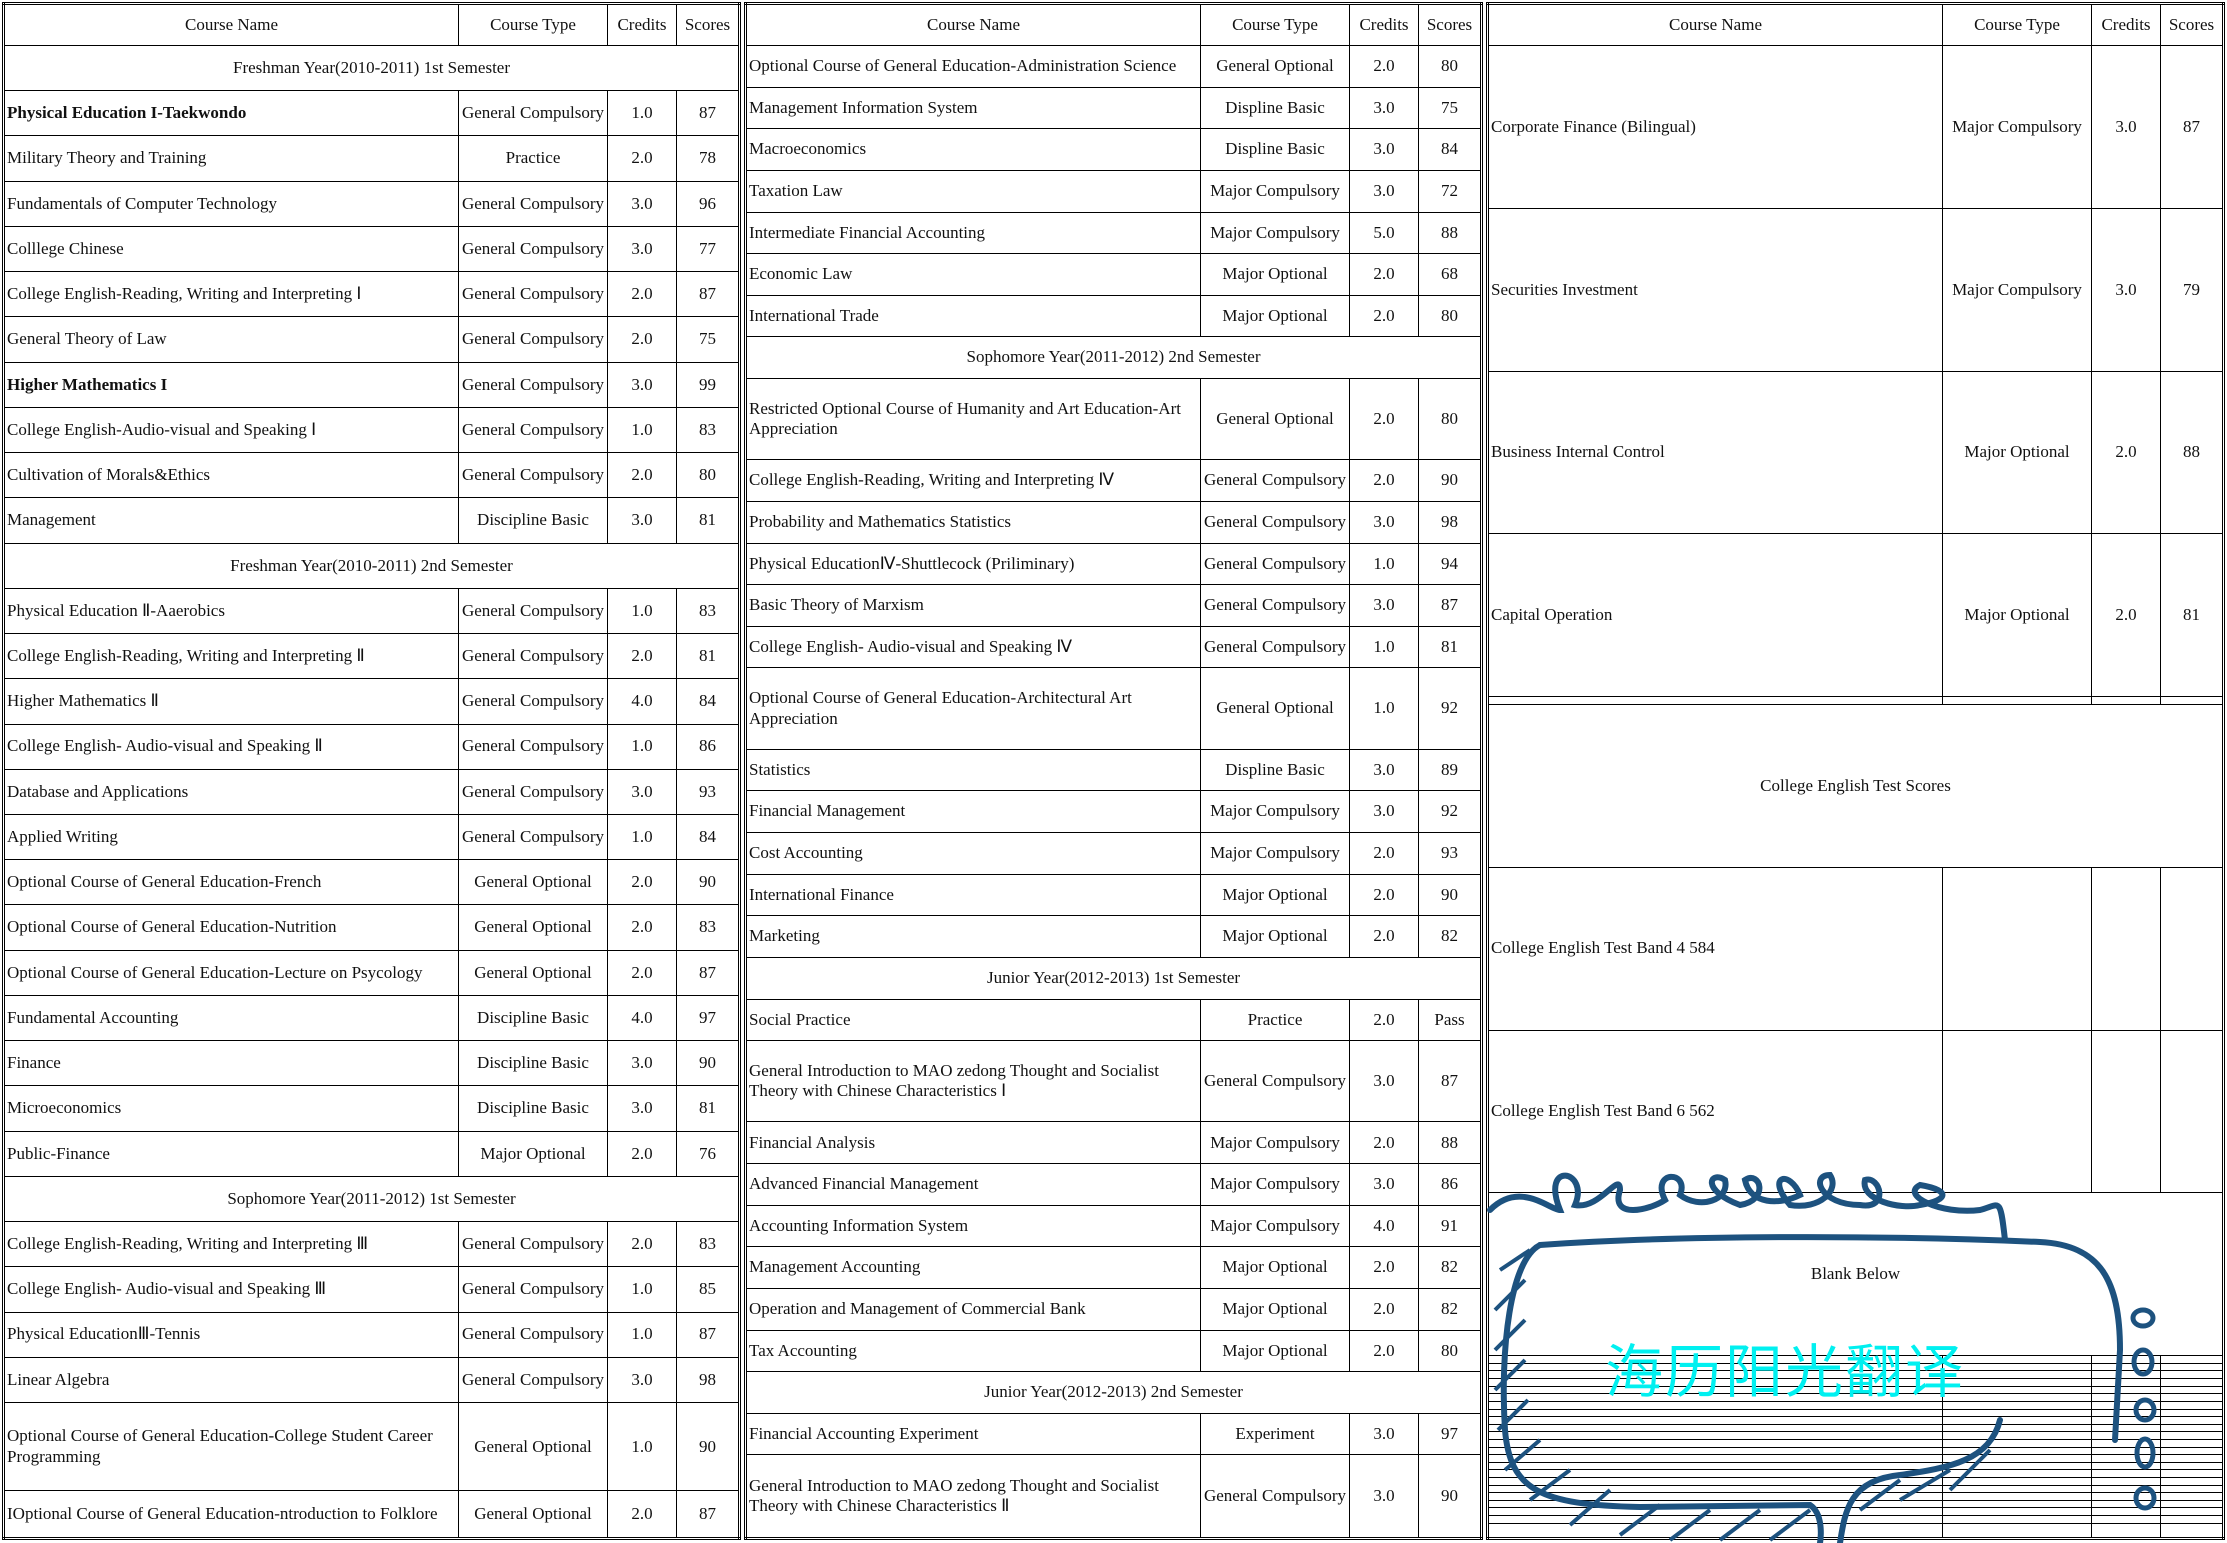 Image resolution: width=2227 pixels, height=1543 pixels. What do you see at coordinates (973, 895) in the screenshot?
I see `course-name: International Finance` at bounding box center [973, 895].